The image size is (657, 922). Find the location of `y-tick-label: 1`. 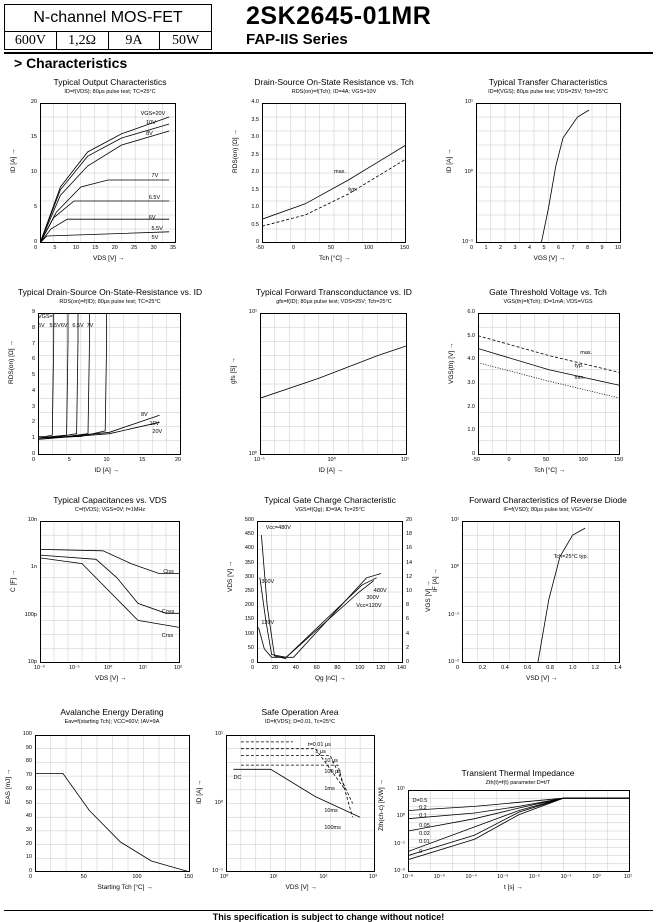

y-tick-label: 1 is located at coordinates (33, 438).